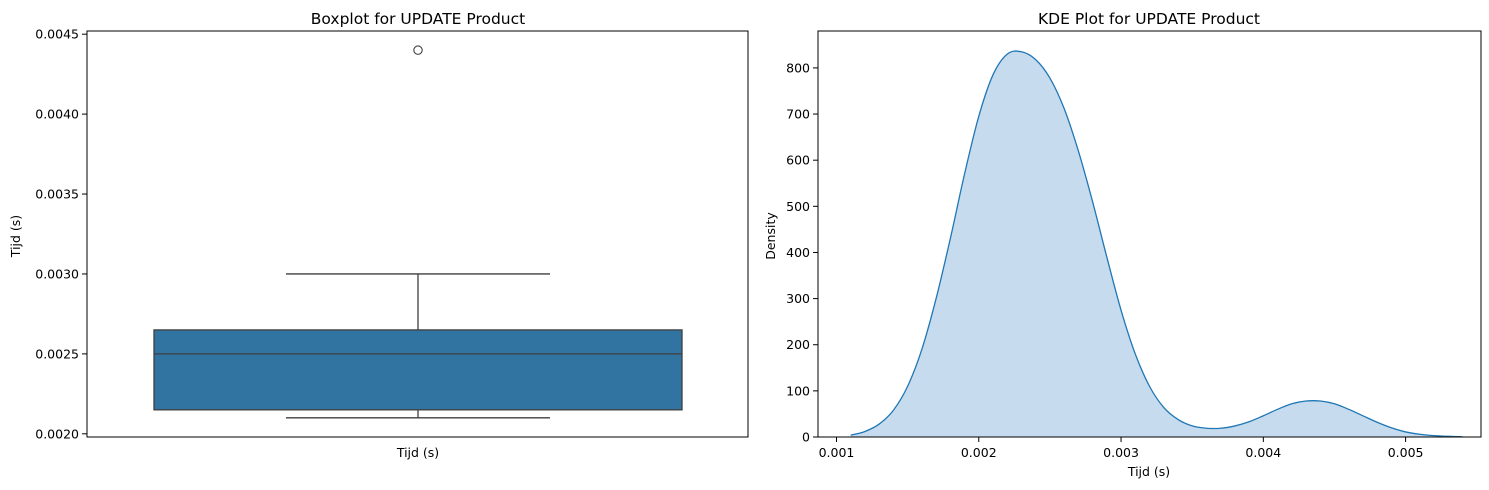  Describe the element at coordinates (417, 452) in the screenshot. I see `boxplot-x-tick-label: Tijd (s)` at that location.